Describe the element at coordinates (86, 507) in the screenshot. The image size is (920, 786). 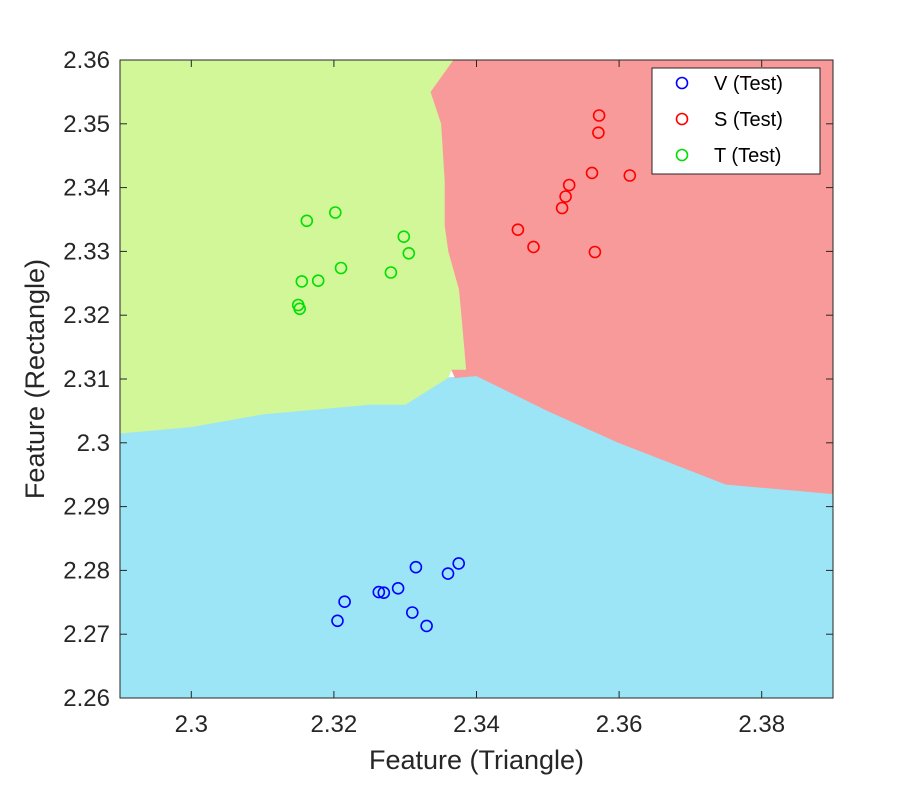
I see `y-tick-label: 2.29` at that location.